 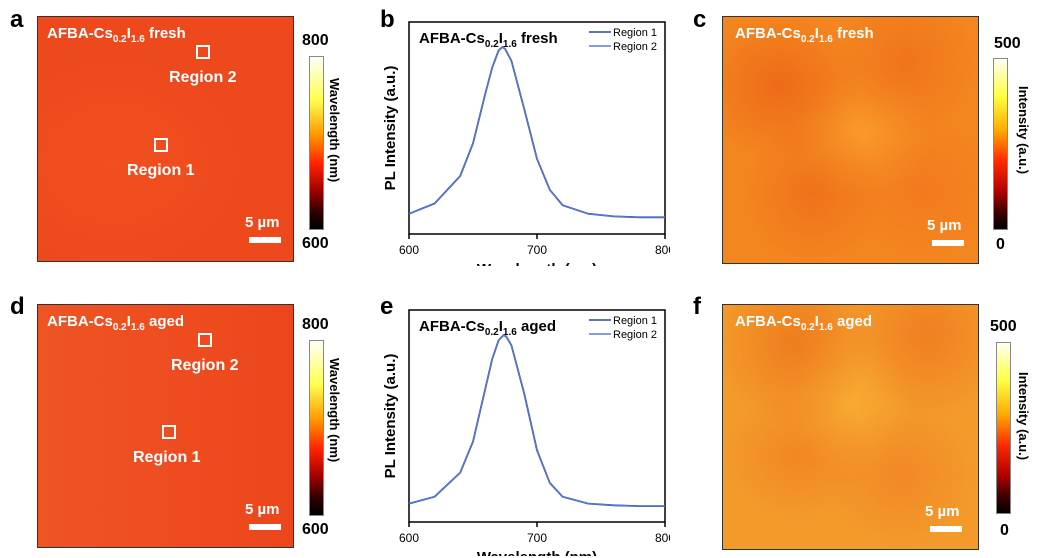 I want to click on chart-title: AFBA-Cs0.2I1.6 fresh, so click(x=488, y=40).